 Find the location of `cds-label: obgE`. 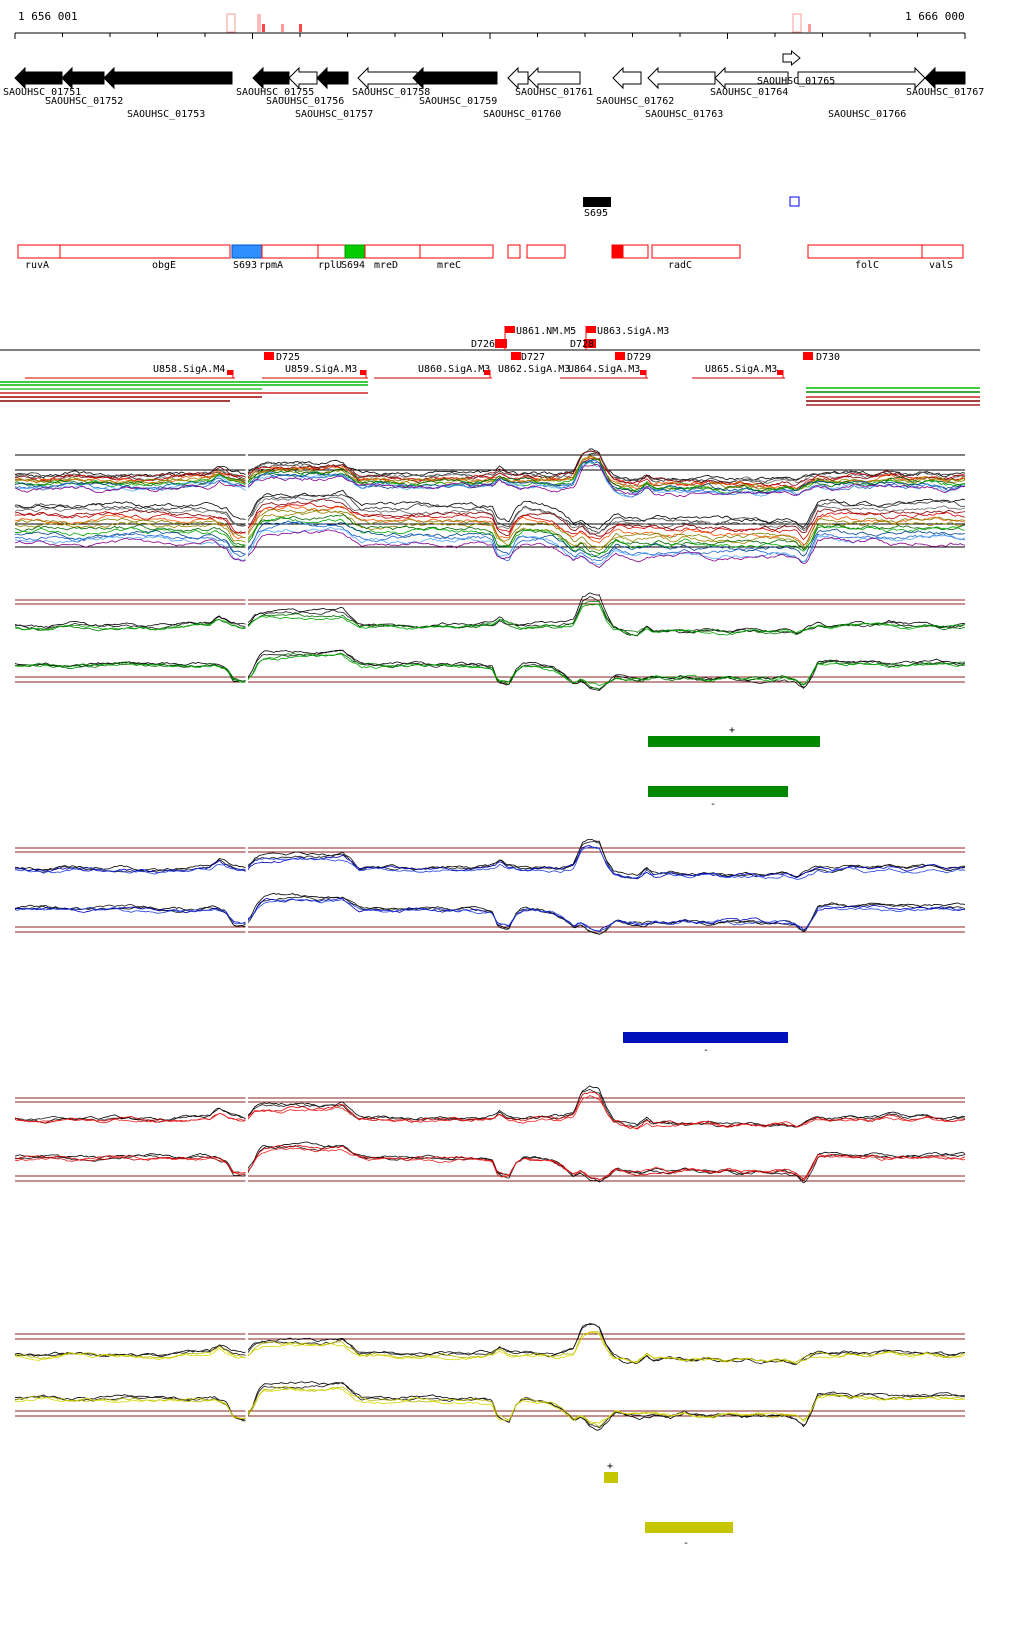

cds-label: obgE is located at coordinates (164, 265).